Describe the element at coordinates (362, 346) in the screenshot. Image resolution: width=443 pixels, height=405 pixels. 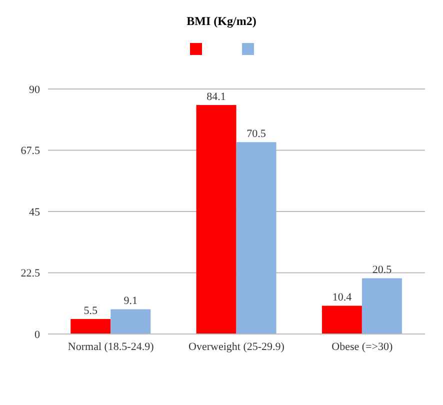
I see `x-tick-label: Obese (=>30)` at that location.